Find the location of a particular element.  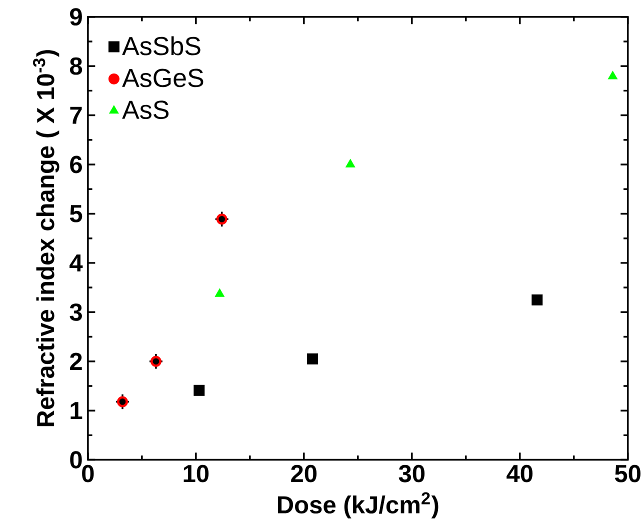

y-tick-label: 9 is located at coordinates (76, 17).